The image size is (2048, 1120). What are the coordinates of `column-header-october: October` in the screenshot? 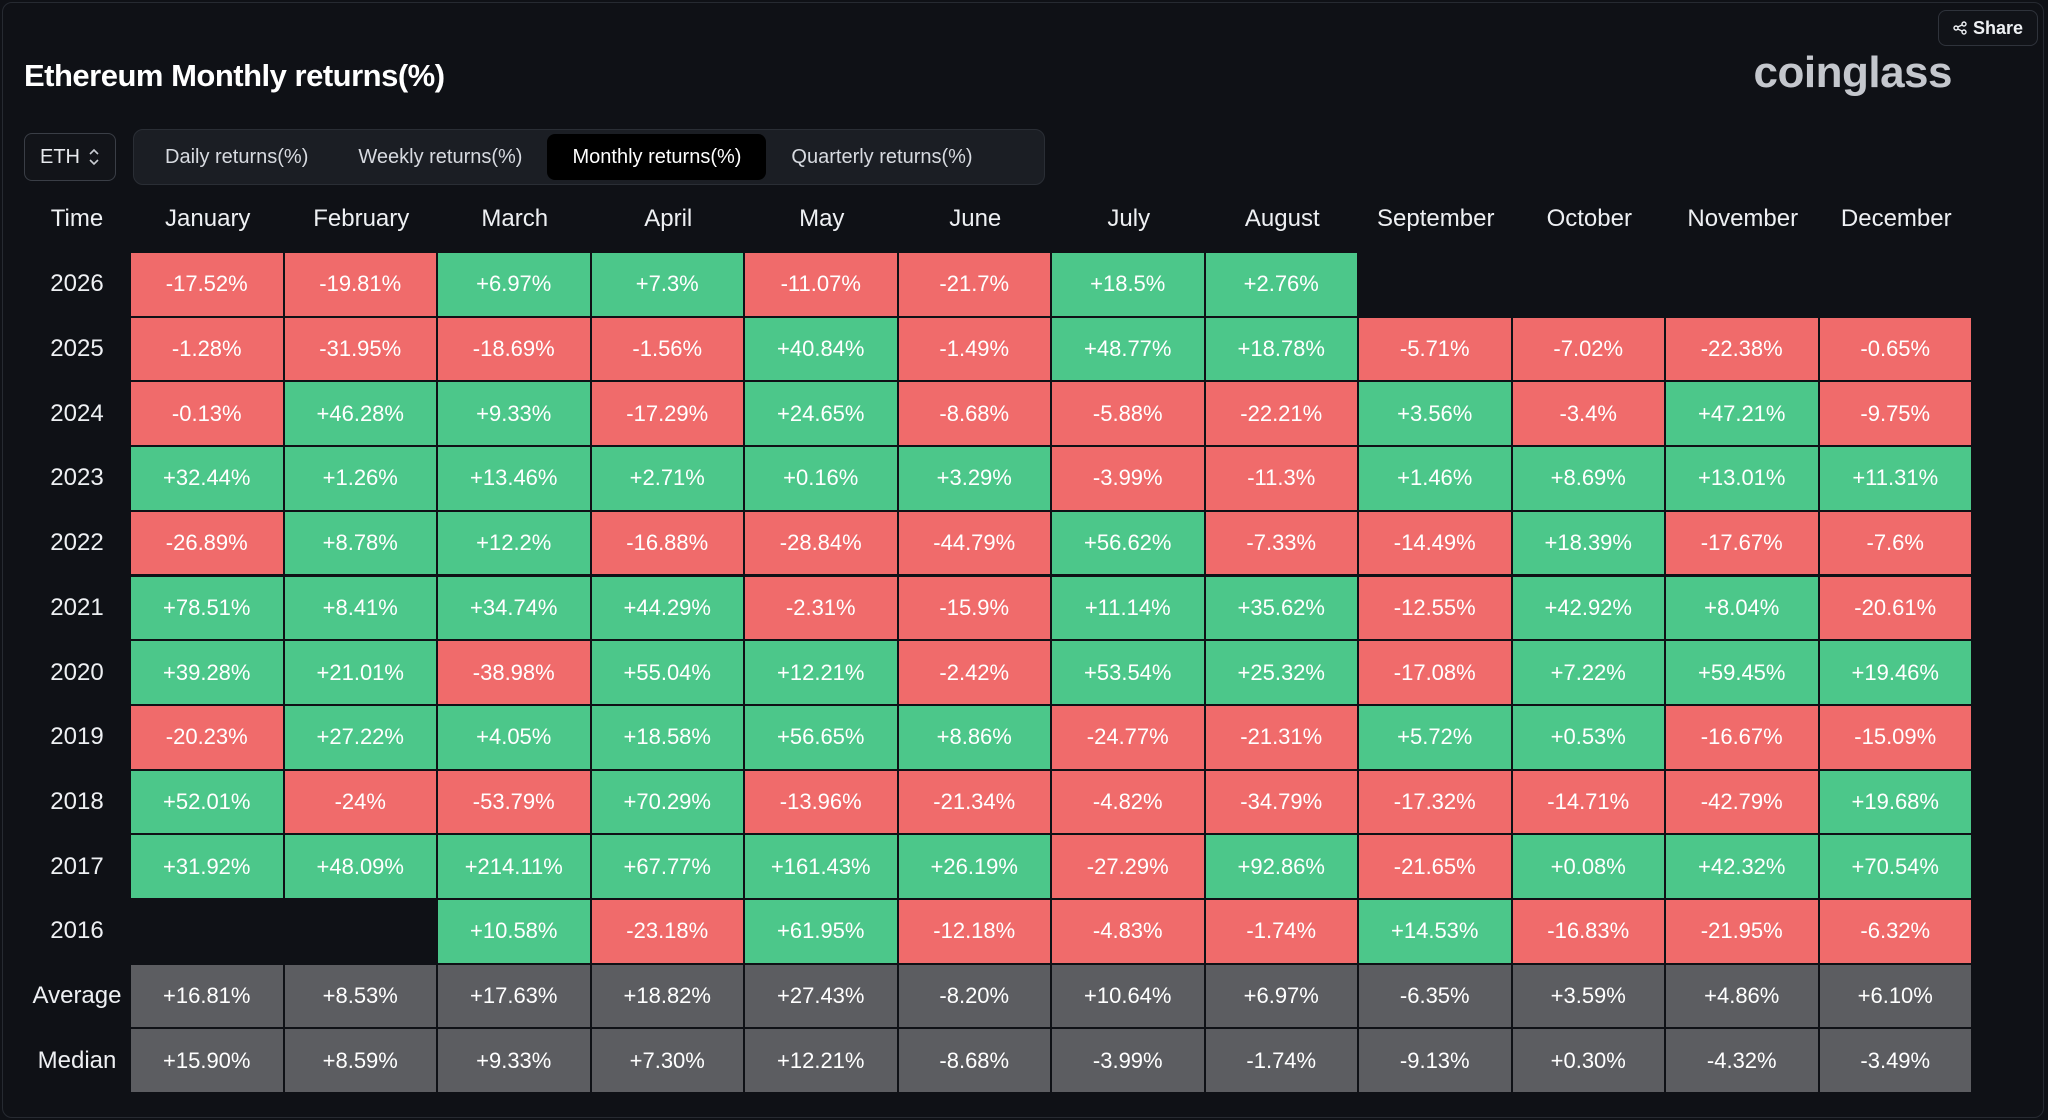 It's located at (1589, 218).